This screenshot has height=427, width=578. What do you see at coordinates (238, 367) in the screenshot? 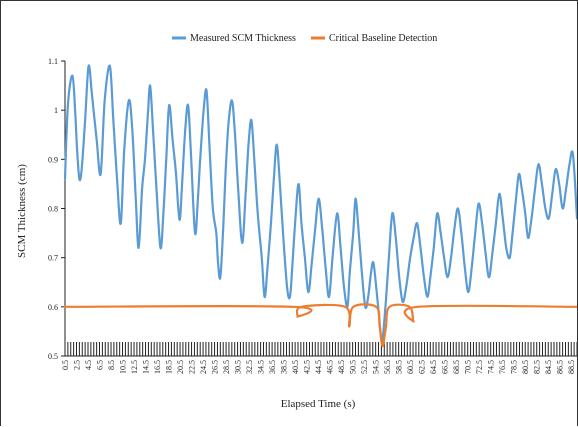
I see `x-tick-label: 30.5` at bounding box center [238, 367].